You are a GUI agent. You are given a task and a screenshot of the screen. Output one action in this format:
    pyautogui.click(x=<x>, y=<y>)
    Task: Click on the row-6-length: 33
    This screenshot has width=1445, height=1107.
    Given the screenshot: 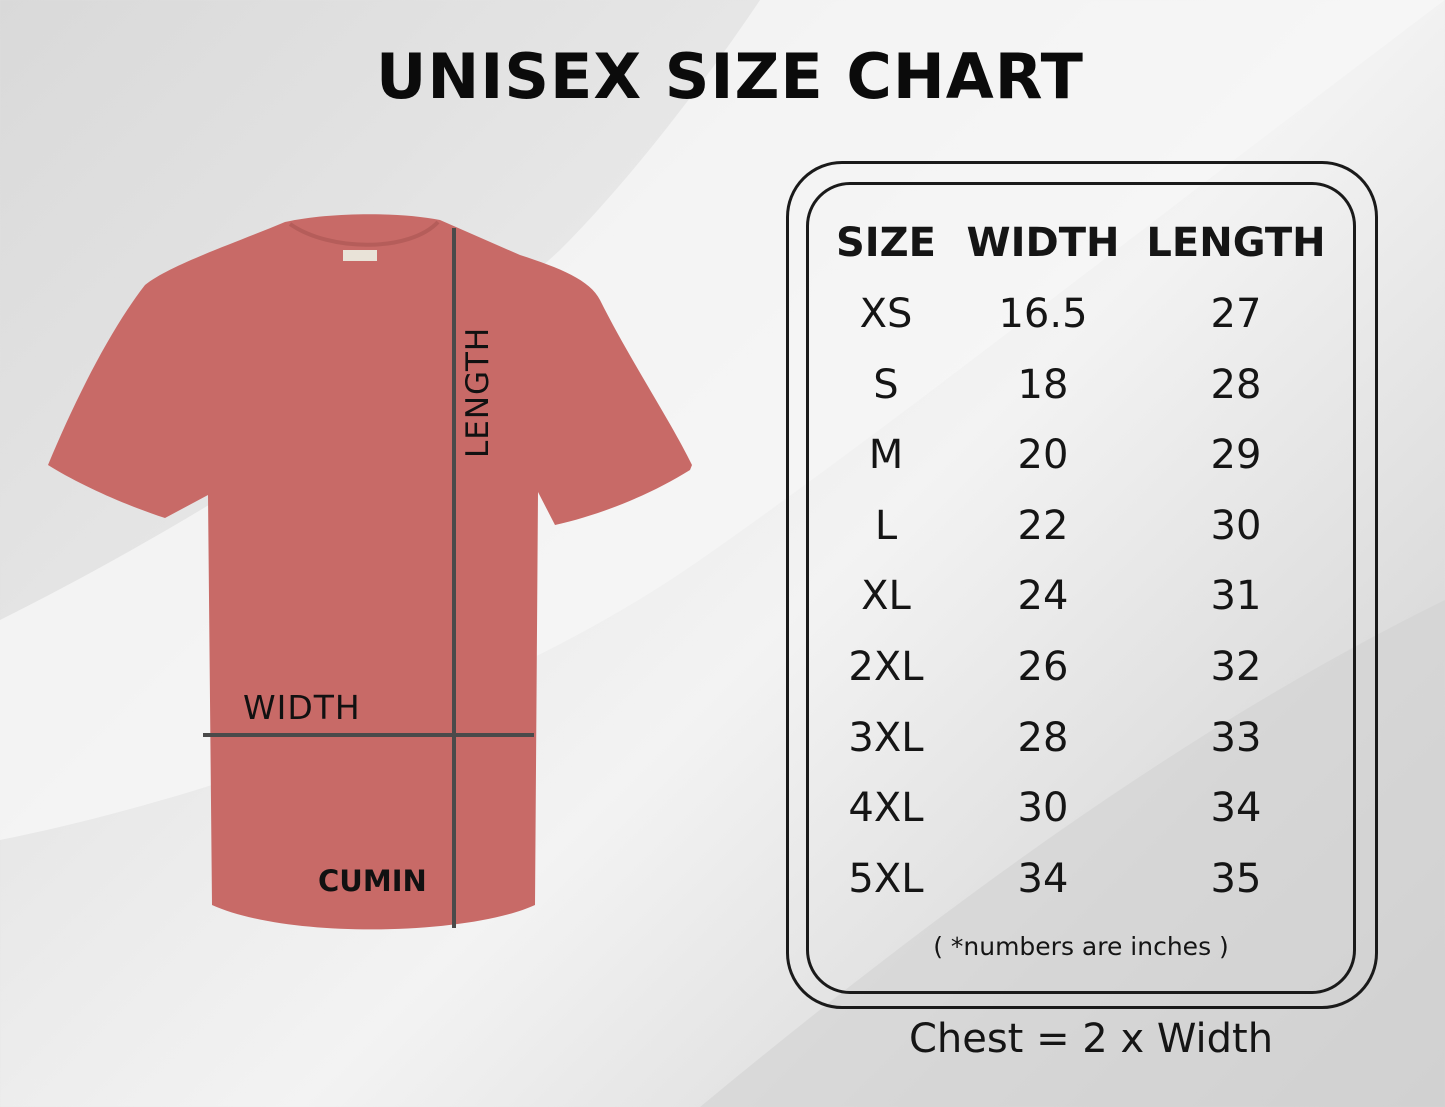 What is the action you would take?
    pyautogui.click(x=1236, y=737)
    